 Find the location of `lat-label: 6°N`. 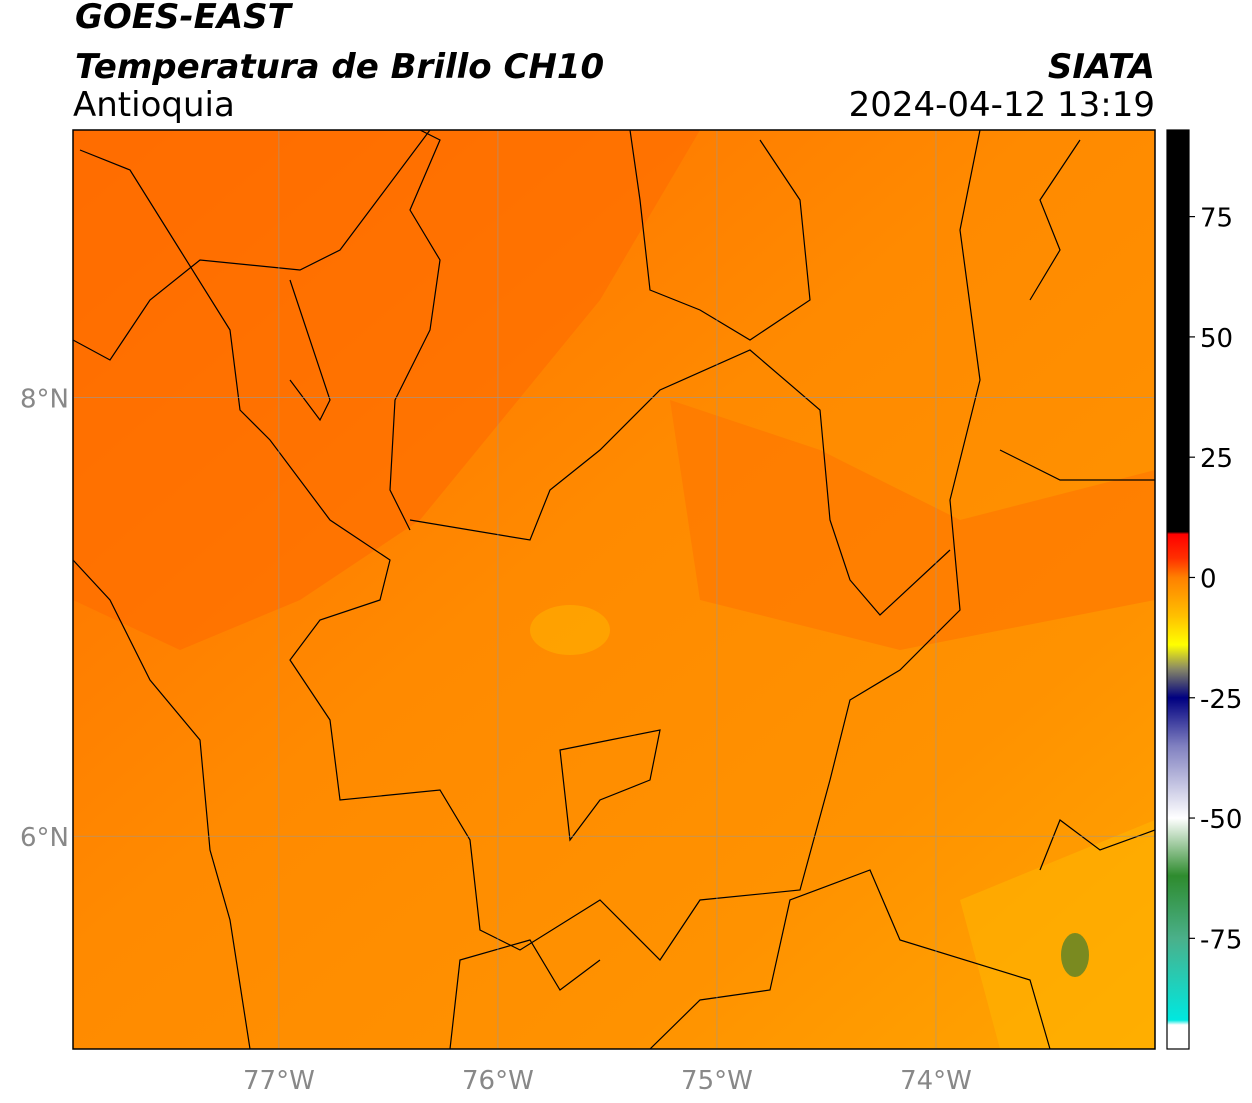

lat-label: 6°N is located at coordinates (44, 838).